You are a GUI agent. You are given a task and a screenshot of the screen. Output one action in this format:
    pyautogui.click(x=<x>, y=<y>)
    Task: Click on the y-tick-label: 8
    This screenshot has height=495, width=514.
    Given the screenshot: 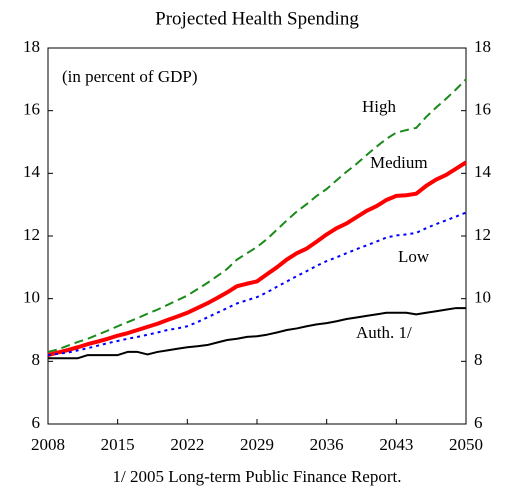 What is the action you would take?
    pyautogui.click(x=36, y=359)
    